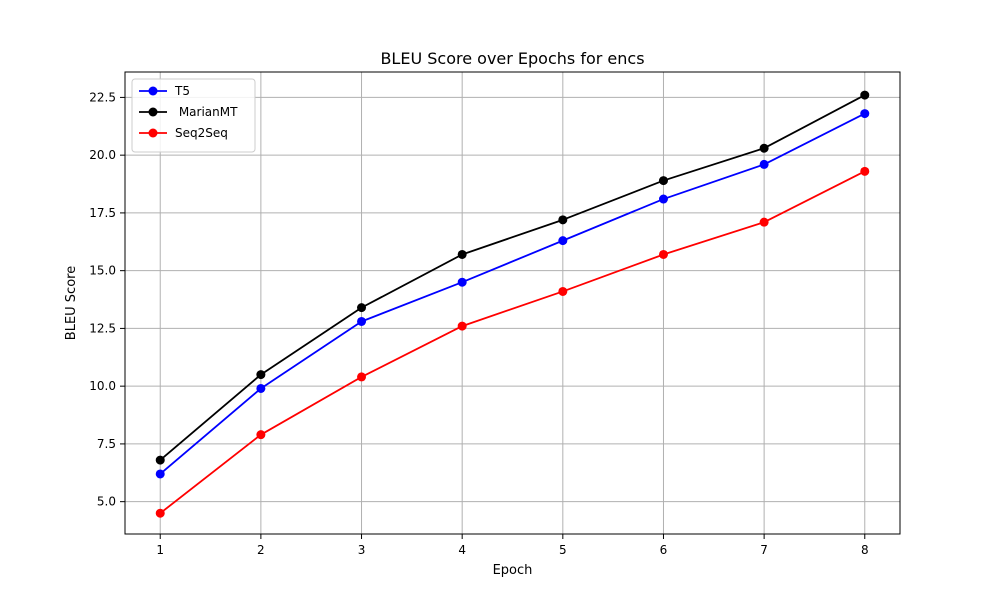 The width and height of the screenshot is (1000, 600). What do you see at coordinates (102, 271) in the screenshot?
I see `y-tick-label: 15.0` at bounding box center [102, 271].